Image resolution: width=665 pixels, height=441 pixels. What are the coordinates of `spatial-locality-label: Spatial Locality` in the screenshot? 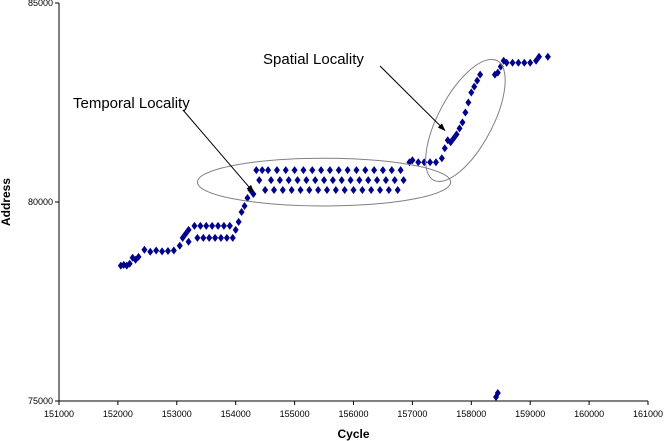 It's located at (313, 59).